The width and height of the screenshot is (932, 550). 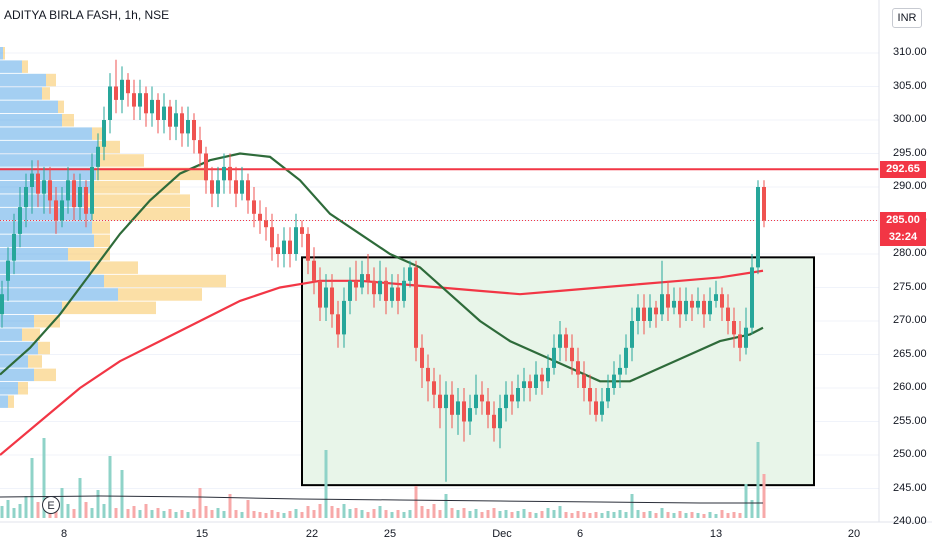 What do you see at coordinates (390, 534) in the screenshot?
I see `time-tick-label: 25` at bounding box center [390, 534].